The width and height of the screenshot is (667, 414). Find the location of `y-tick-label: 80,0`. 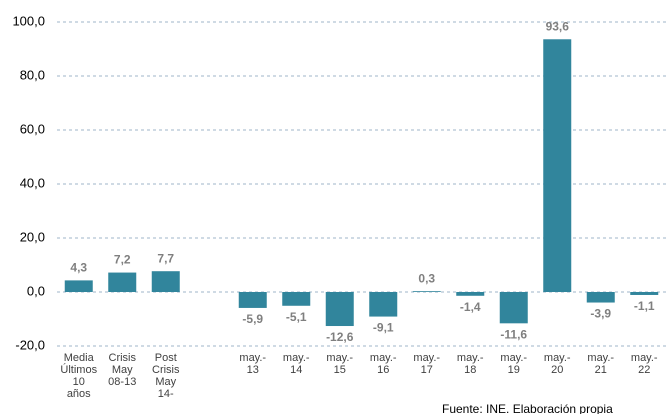

y-tick-label: 80,0 is located at coordinates (32, 74).